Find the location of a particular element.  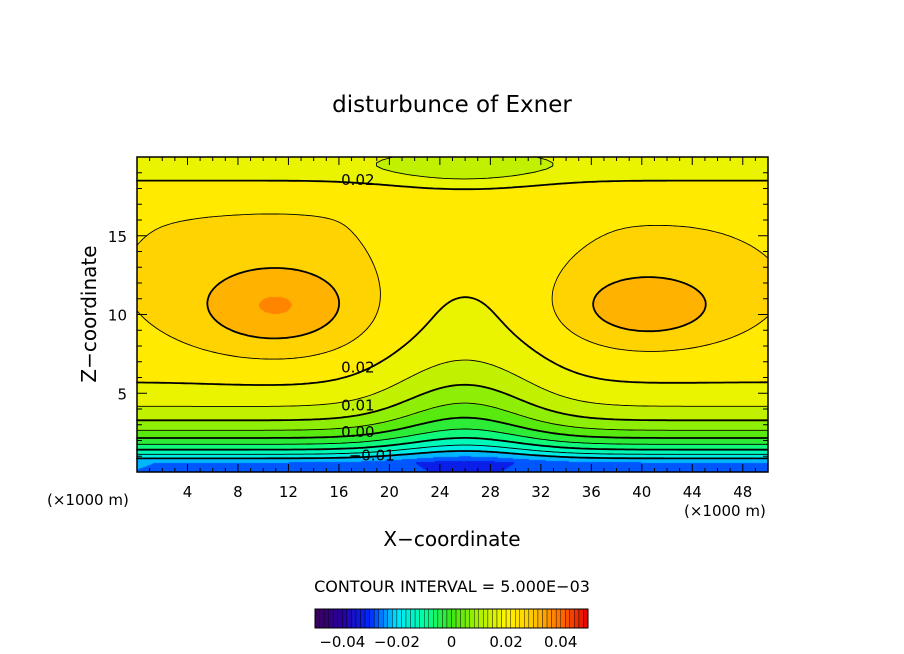

contour-label: −0.01 is located at coordinates (372, 456).